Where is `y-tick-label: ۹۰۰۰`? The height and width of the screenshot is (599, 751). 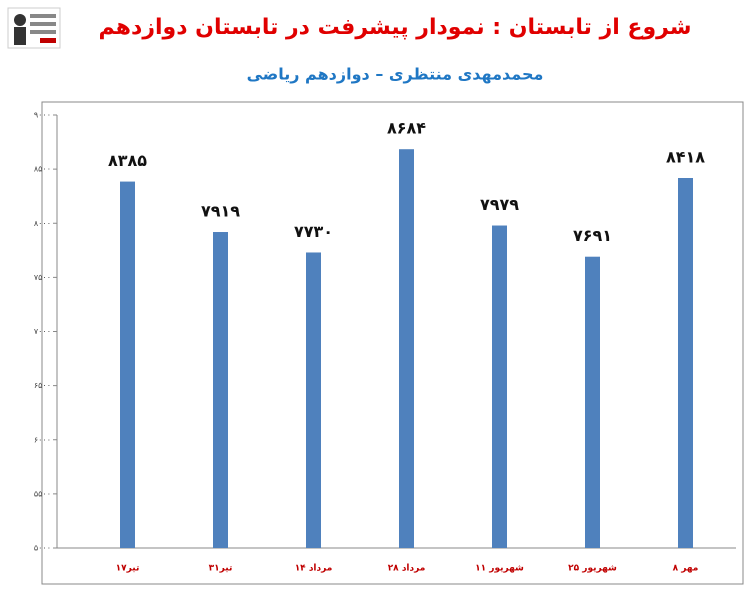
y-tick-label: ۹۰۰۰ is located at coordinates (42, 115).